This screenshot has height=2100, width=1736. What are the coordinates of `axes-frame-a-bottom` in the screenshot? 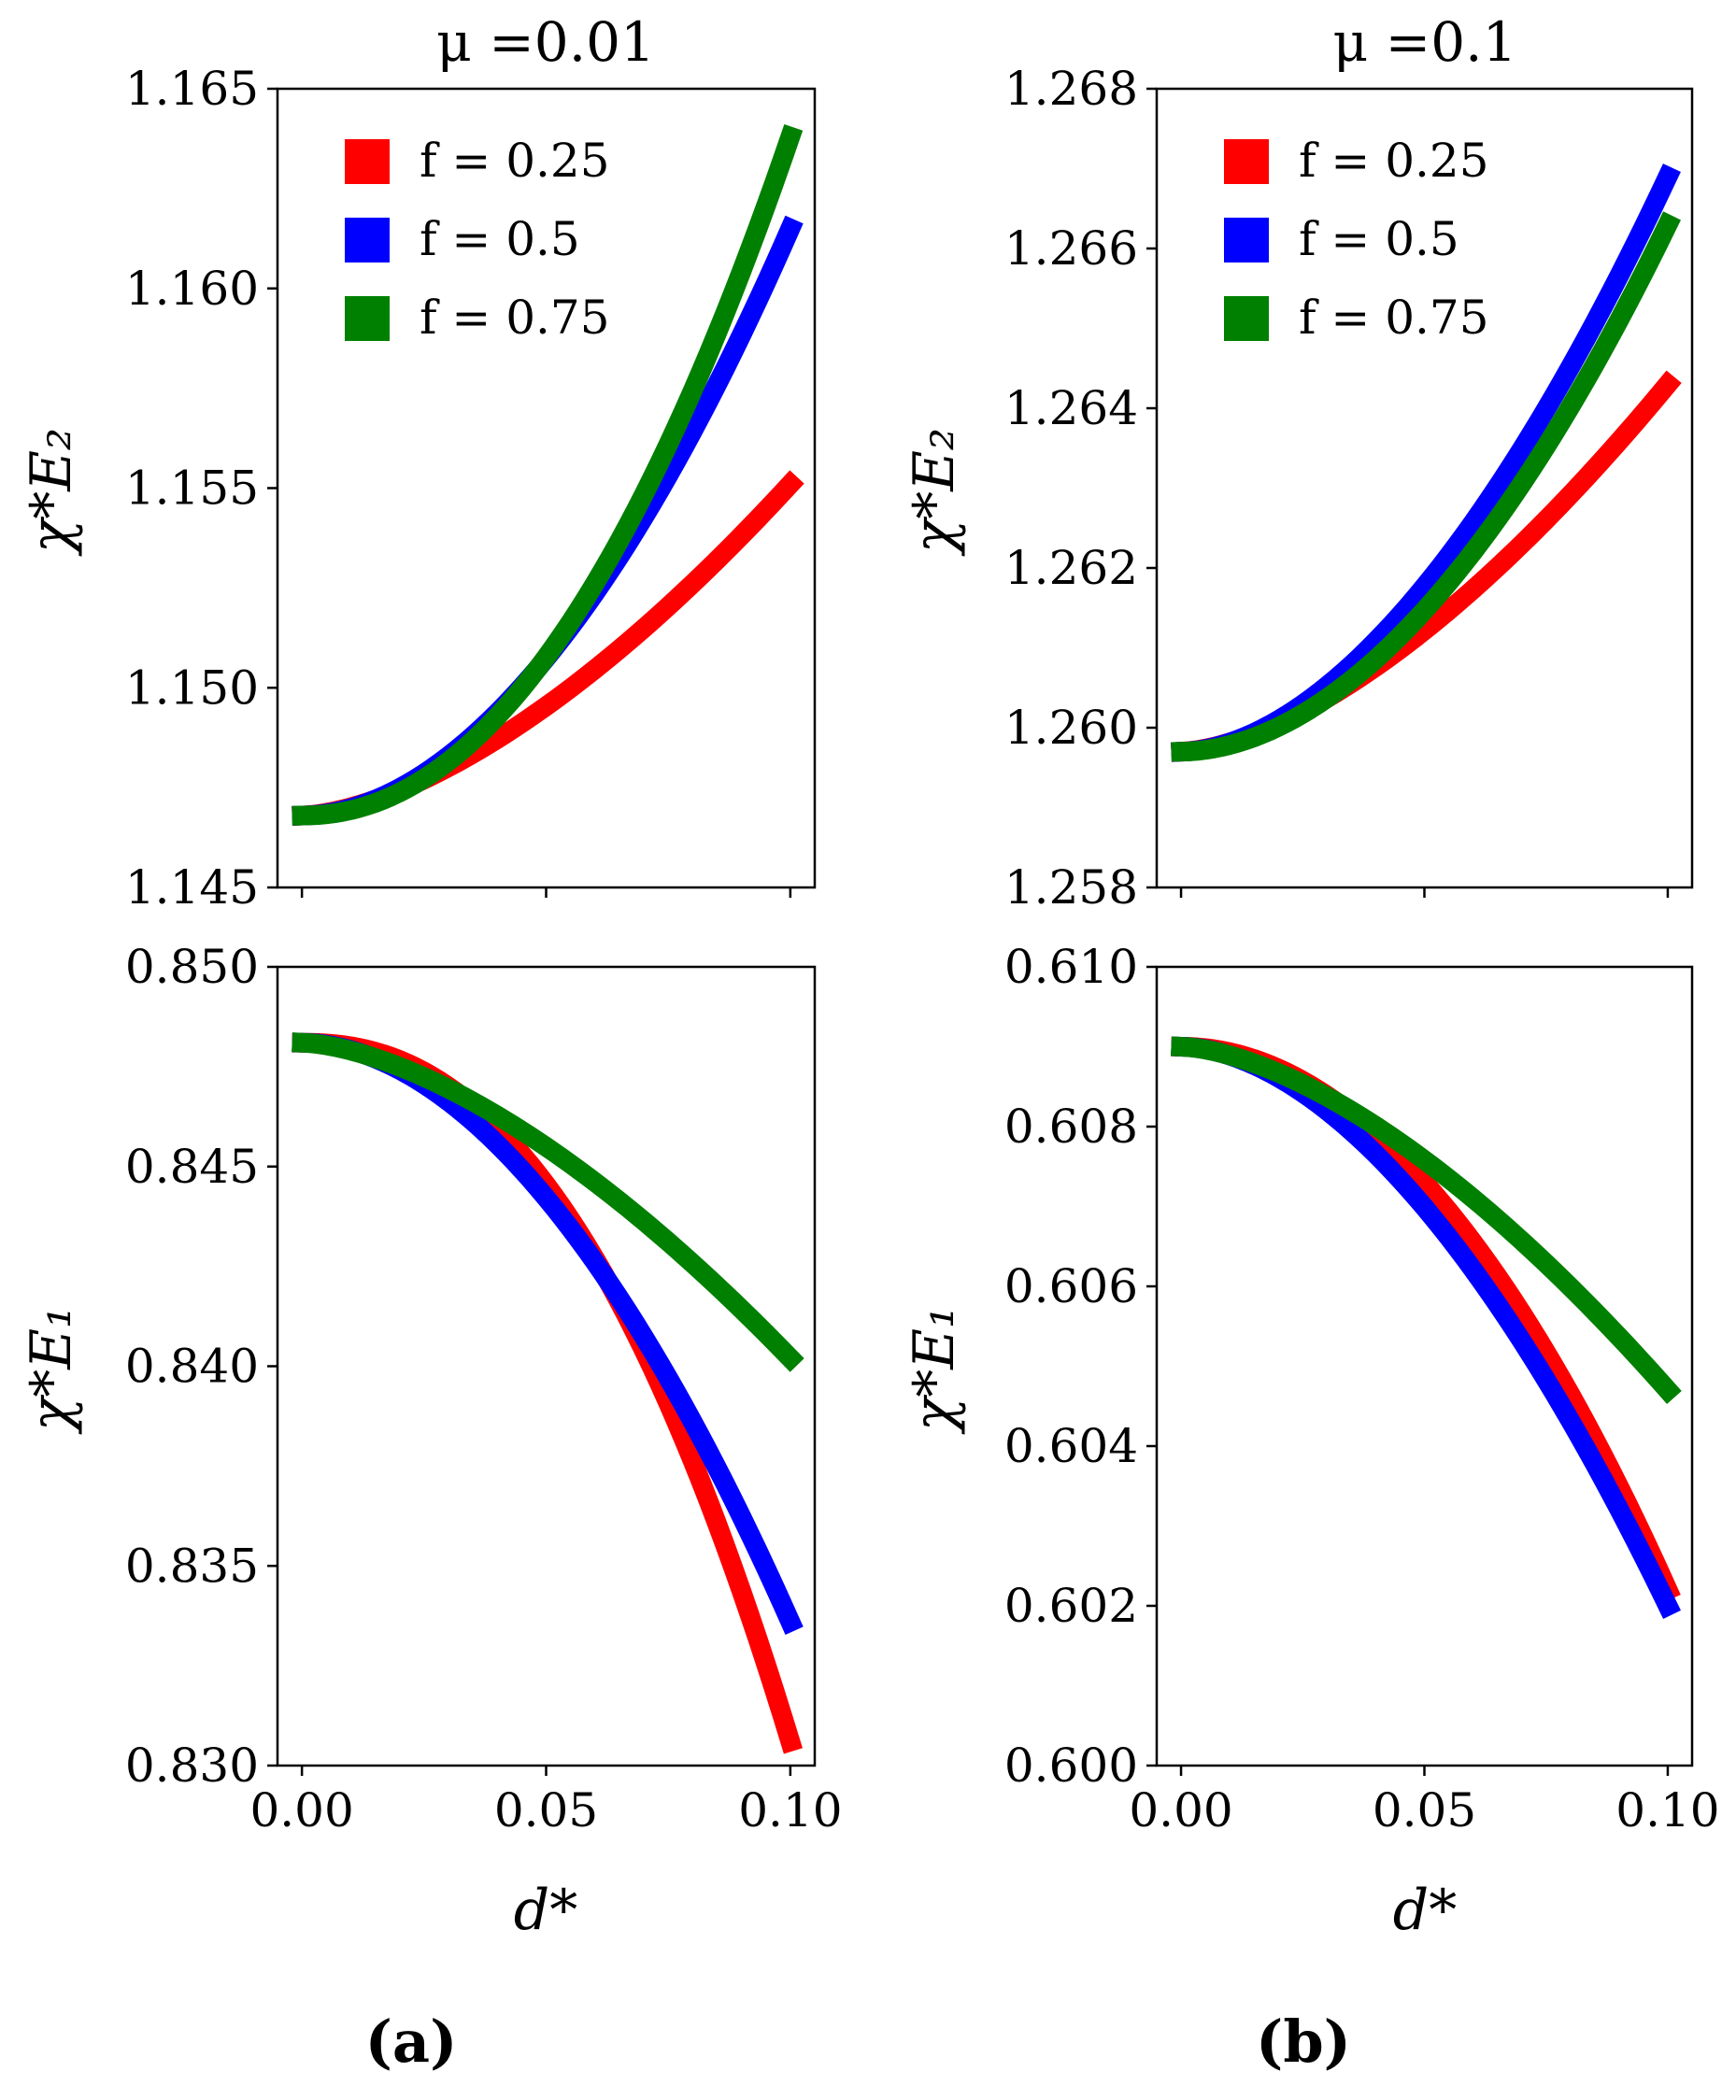 It's located at (546, 1366).